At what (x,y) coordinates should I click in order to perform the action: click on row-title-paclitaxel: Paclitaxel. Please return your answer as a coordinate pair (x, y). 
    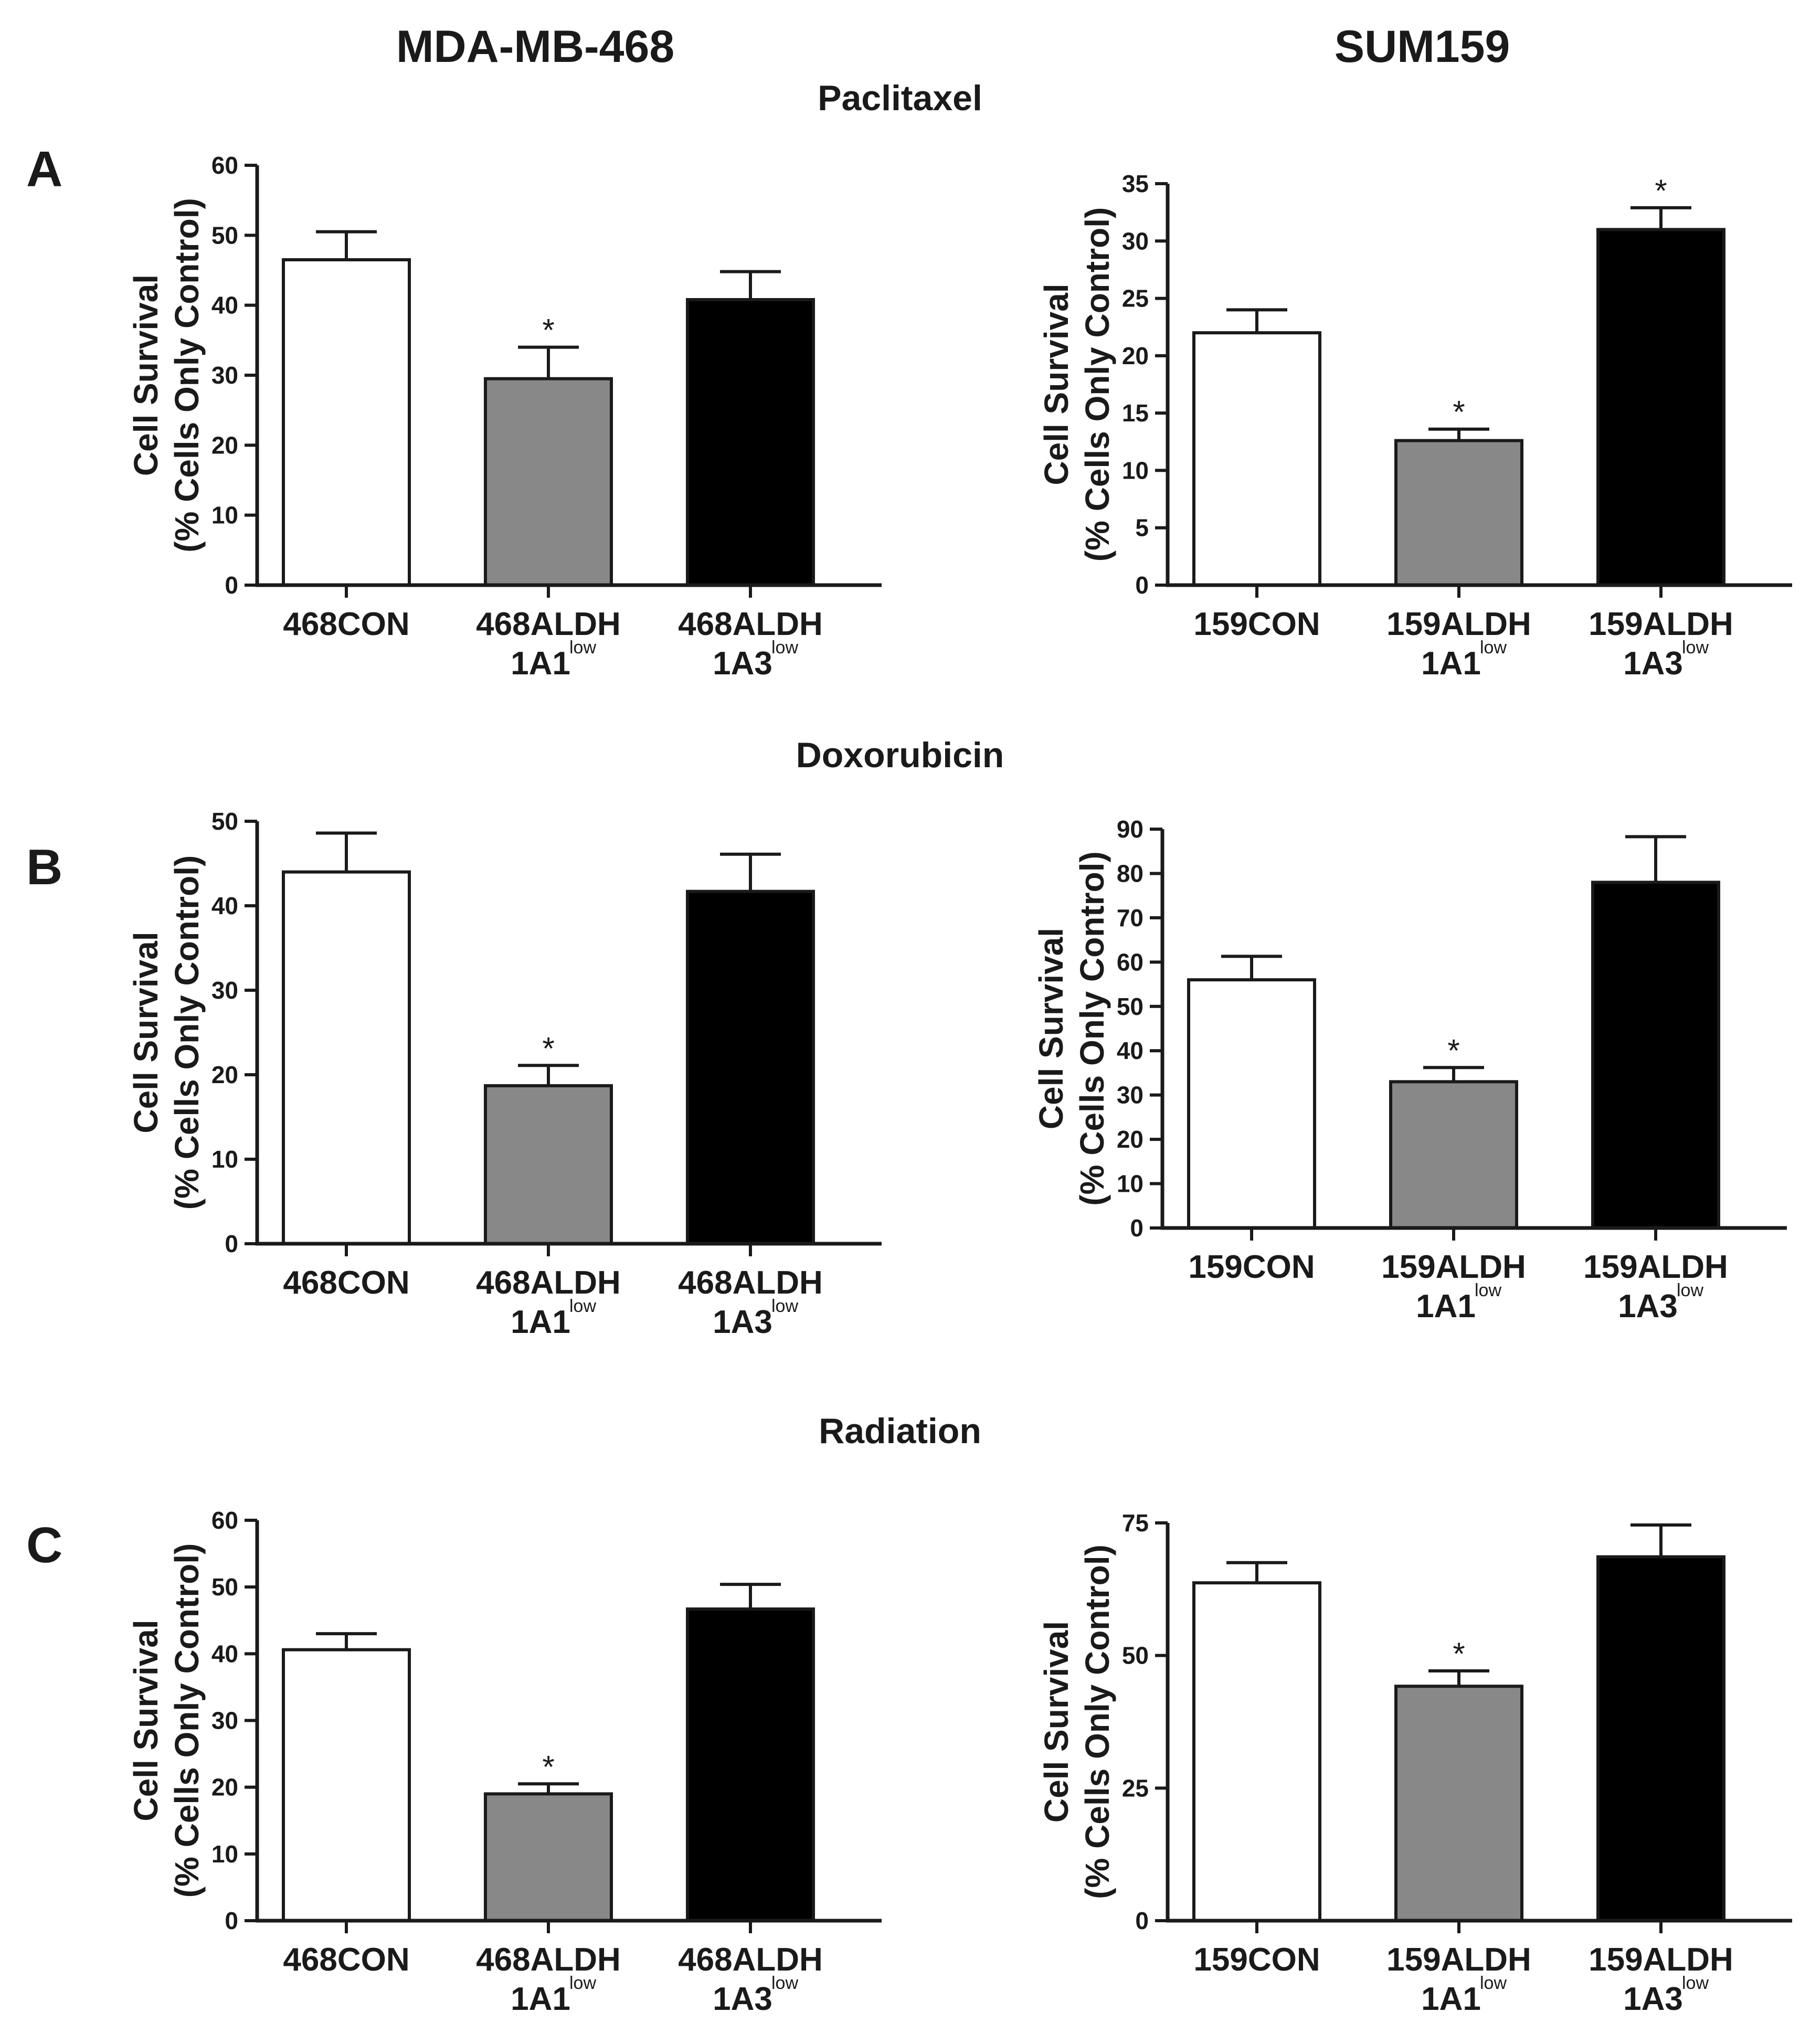
    Looking at the image, I should click on (900, 98).